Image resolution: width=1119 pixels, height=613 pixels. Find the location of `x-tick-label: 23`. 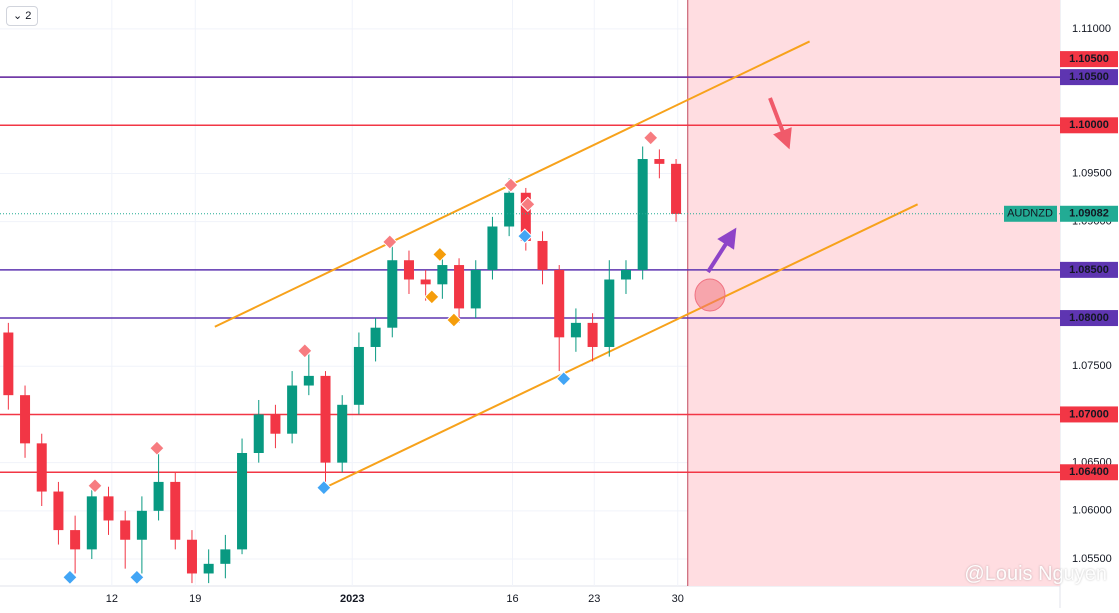

x-tick-label: 23 is located at coordinates (594, 599).